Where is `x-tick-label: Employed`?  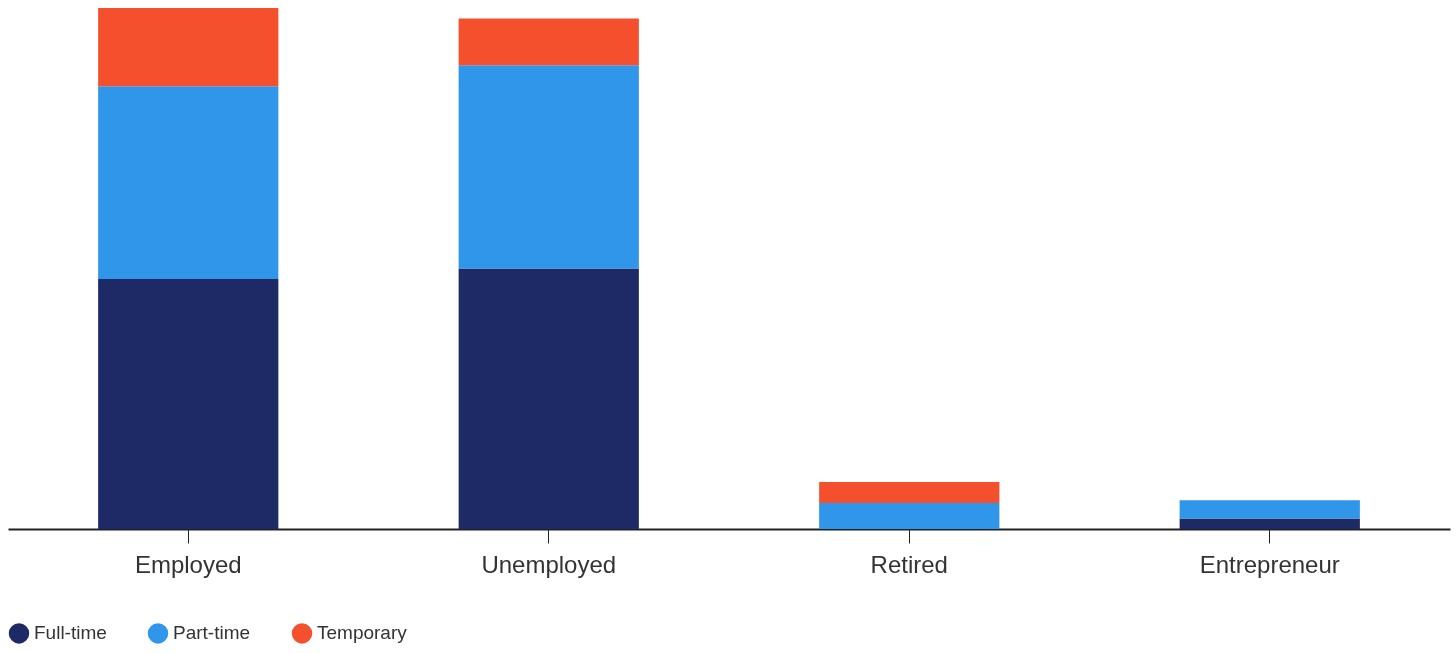 x-tick-label: Employed is located at coordinates (188, 564).